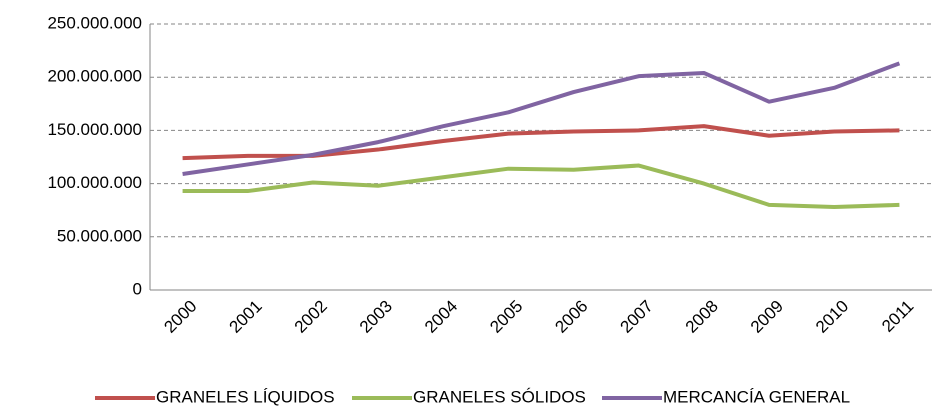 This screenshot has width=947, height=414. I want to click on y-tick-label: 250.000.000, so click(94, 22).